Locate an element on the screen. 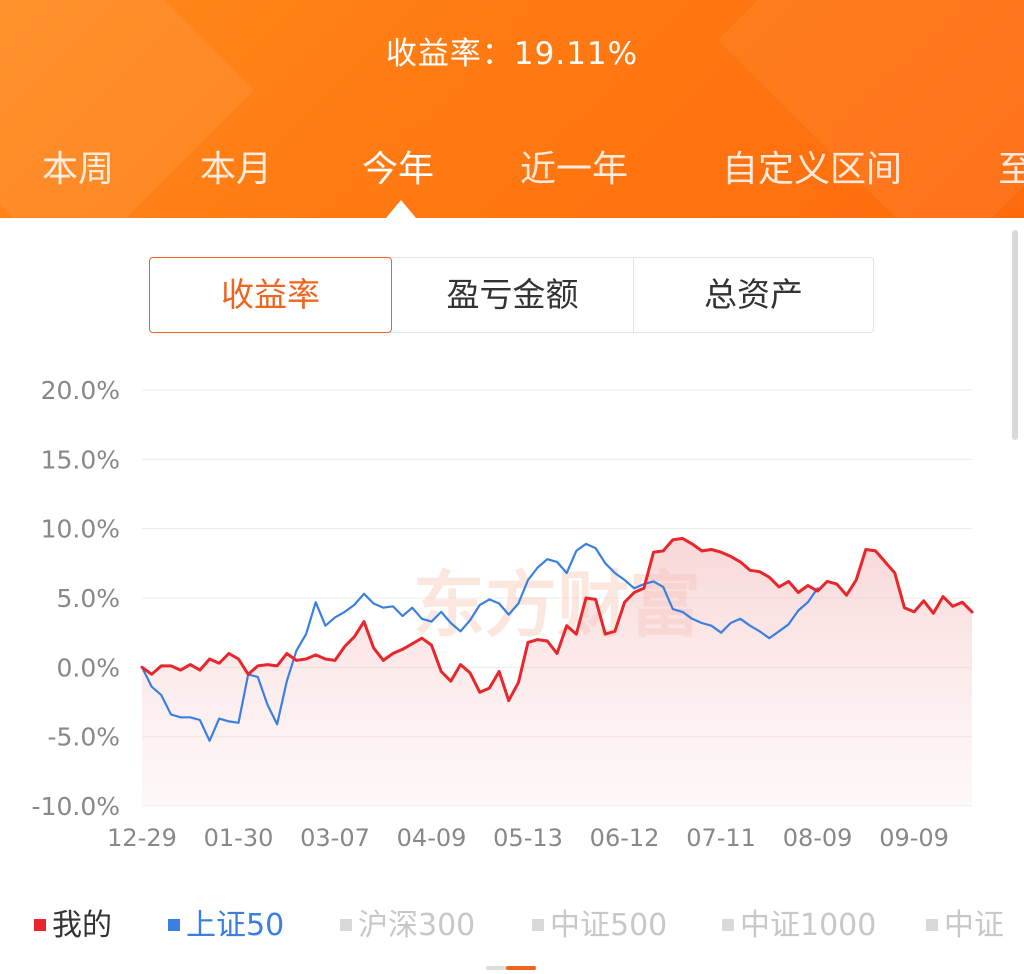  legend-item-csi300: 沪深300 is located at coordinates (407, 922).